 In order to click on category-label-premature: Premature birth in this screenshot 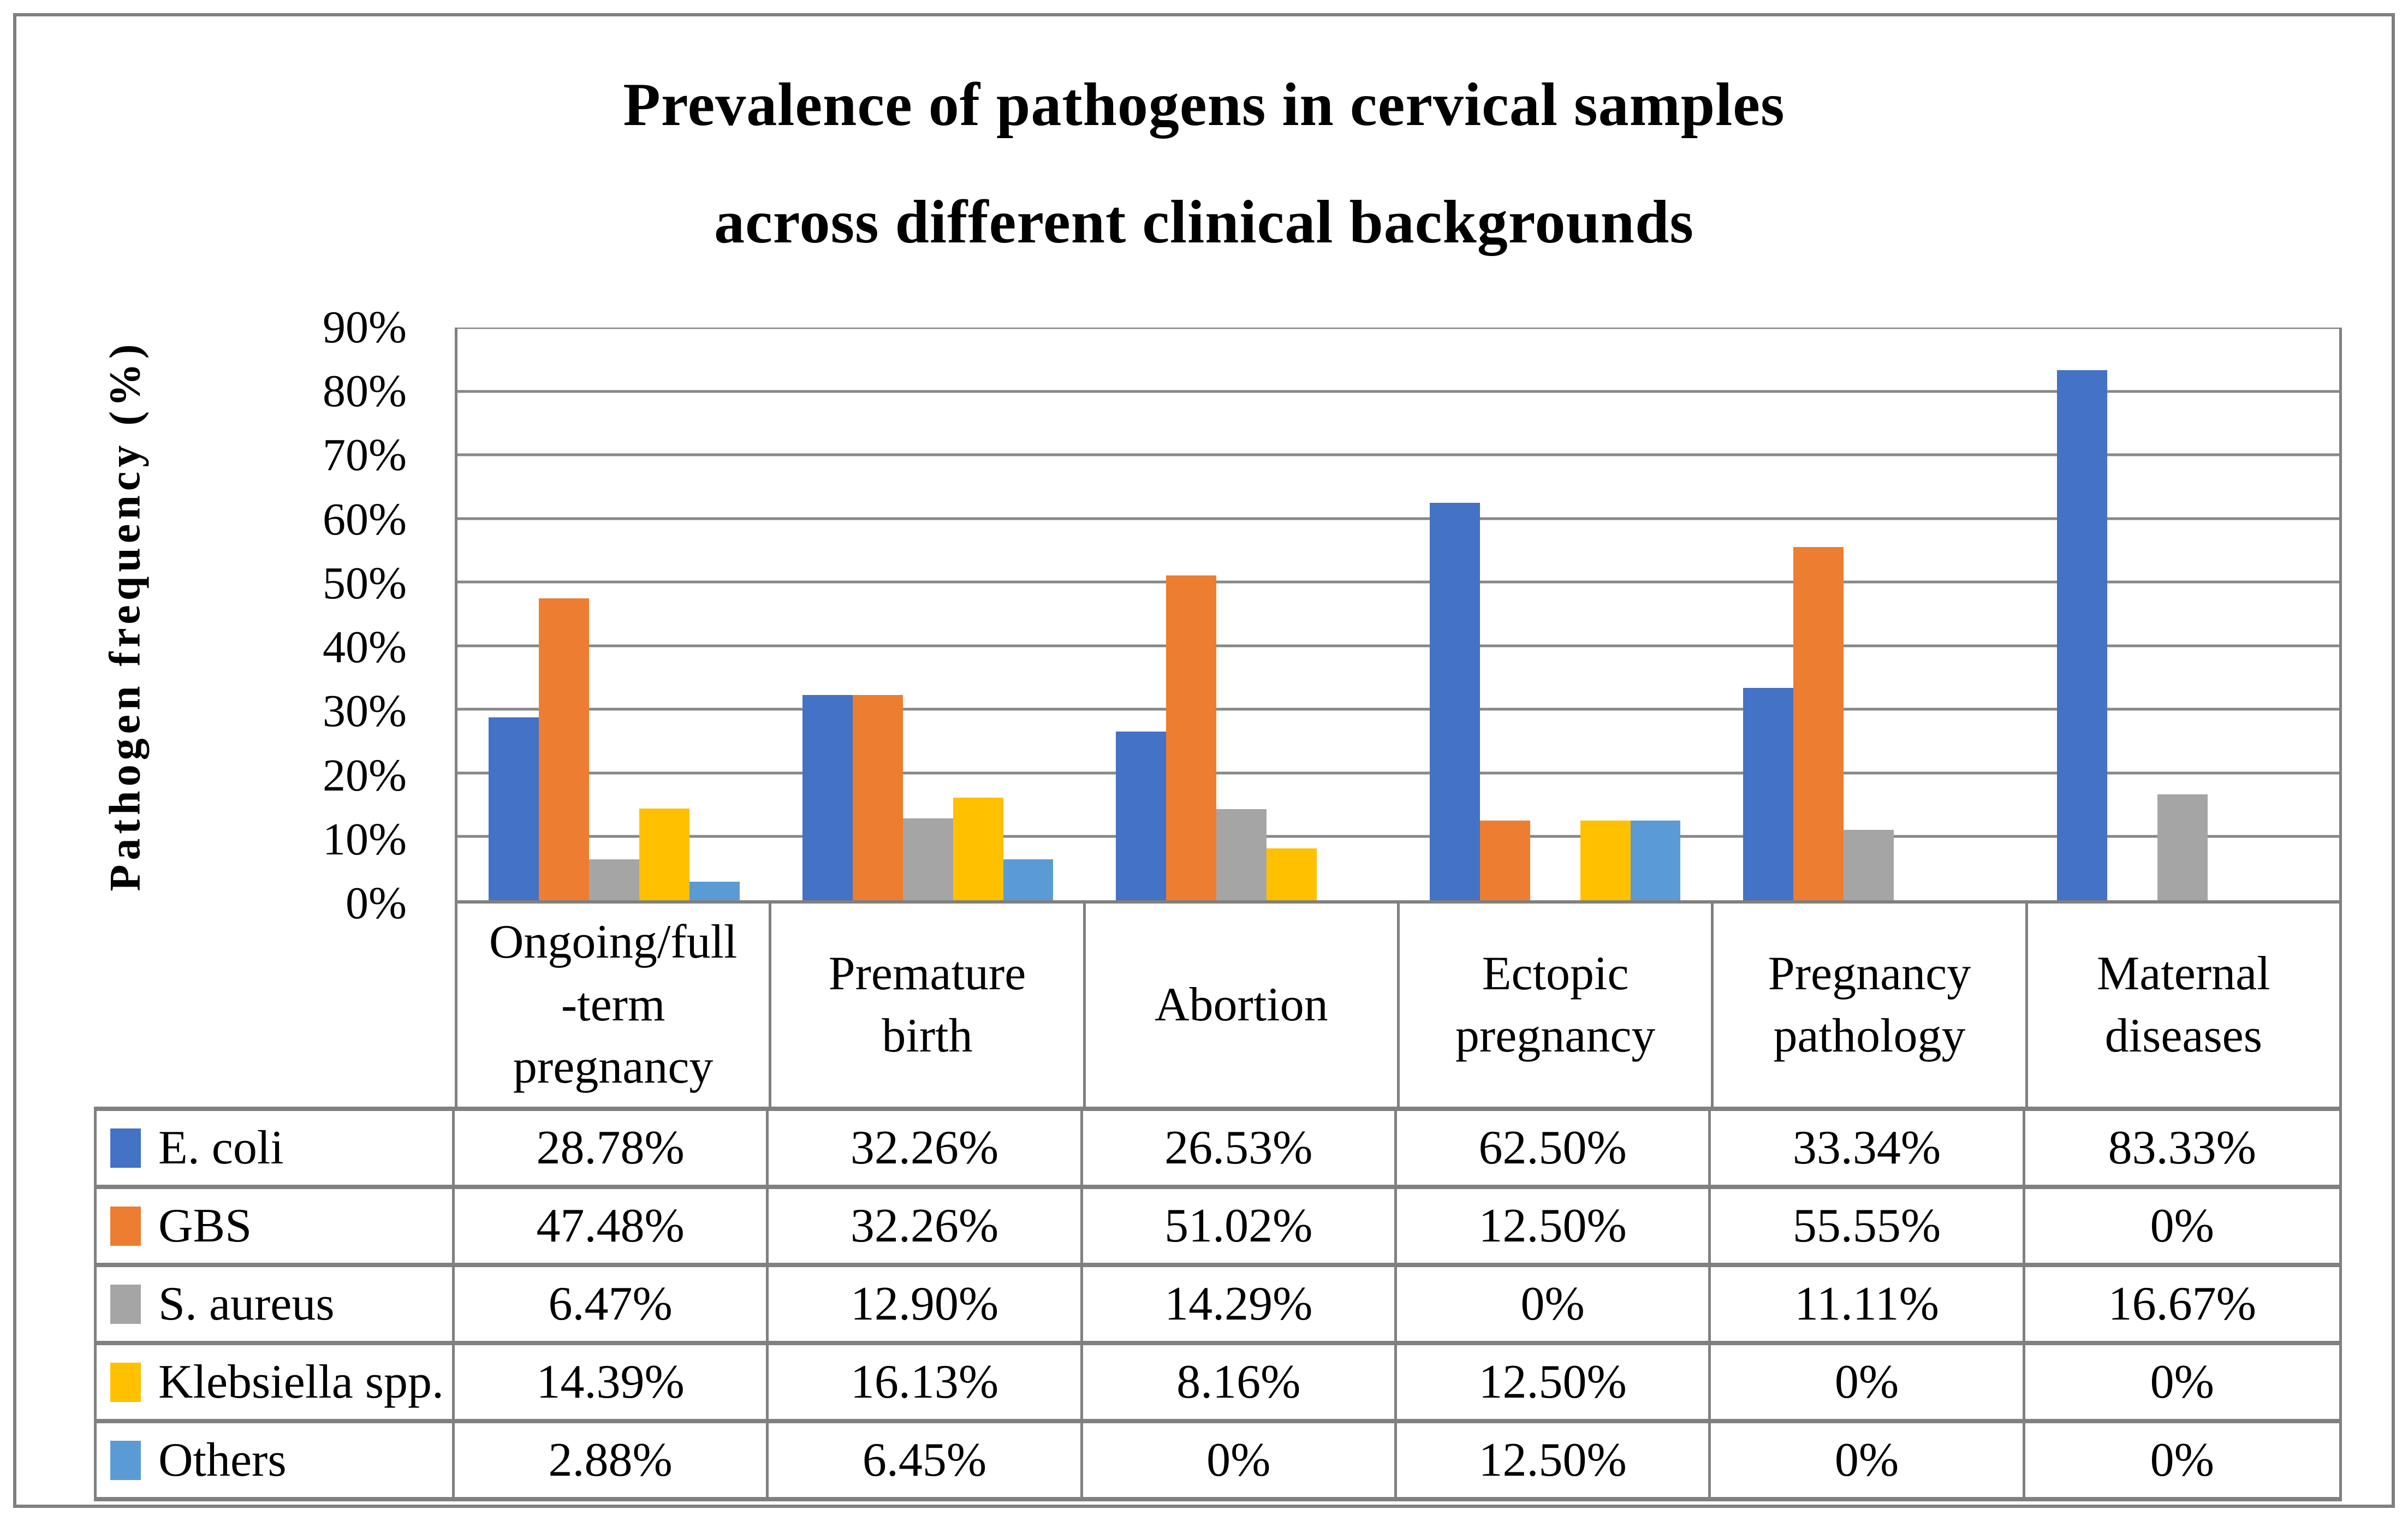, I will do `click(929, 1006)`.